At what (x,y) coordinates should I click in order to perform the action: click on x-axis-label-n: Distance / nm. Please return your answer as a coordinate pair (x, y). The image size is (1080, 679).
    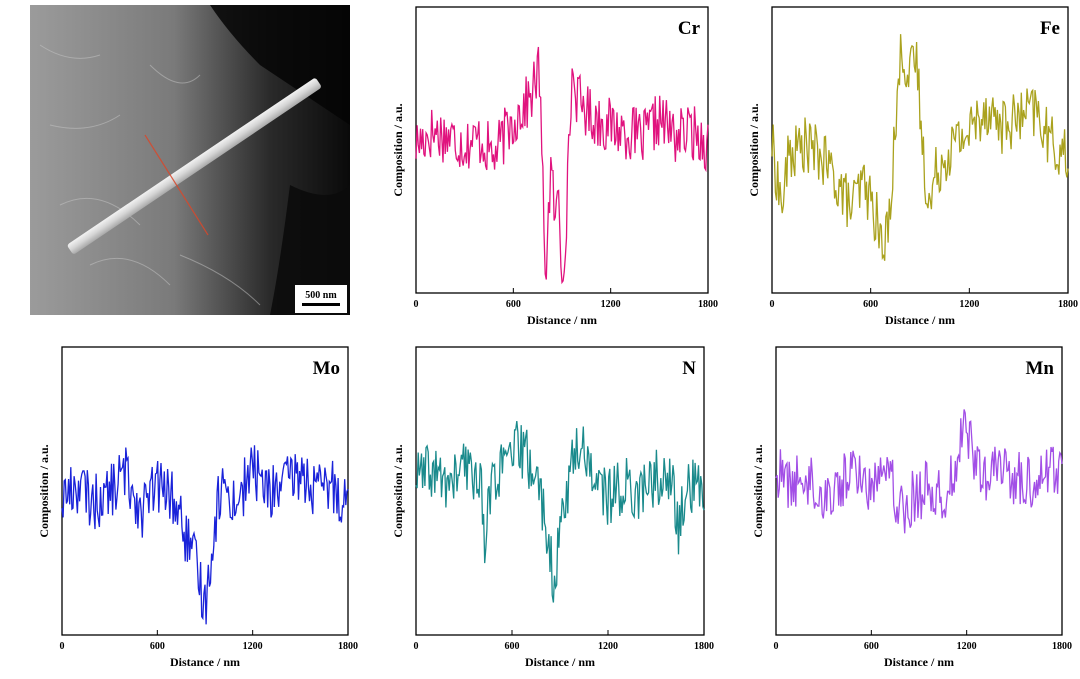
    Looking at the image, I should click on (560, 662).